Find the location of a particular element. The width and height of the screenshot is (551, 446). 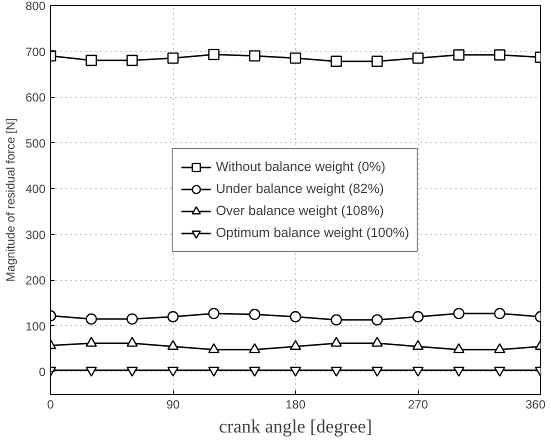

x-tick-label: 180 is located at coordinates (295, 405).